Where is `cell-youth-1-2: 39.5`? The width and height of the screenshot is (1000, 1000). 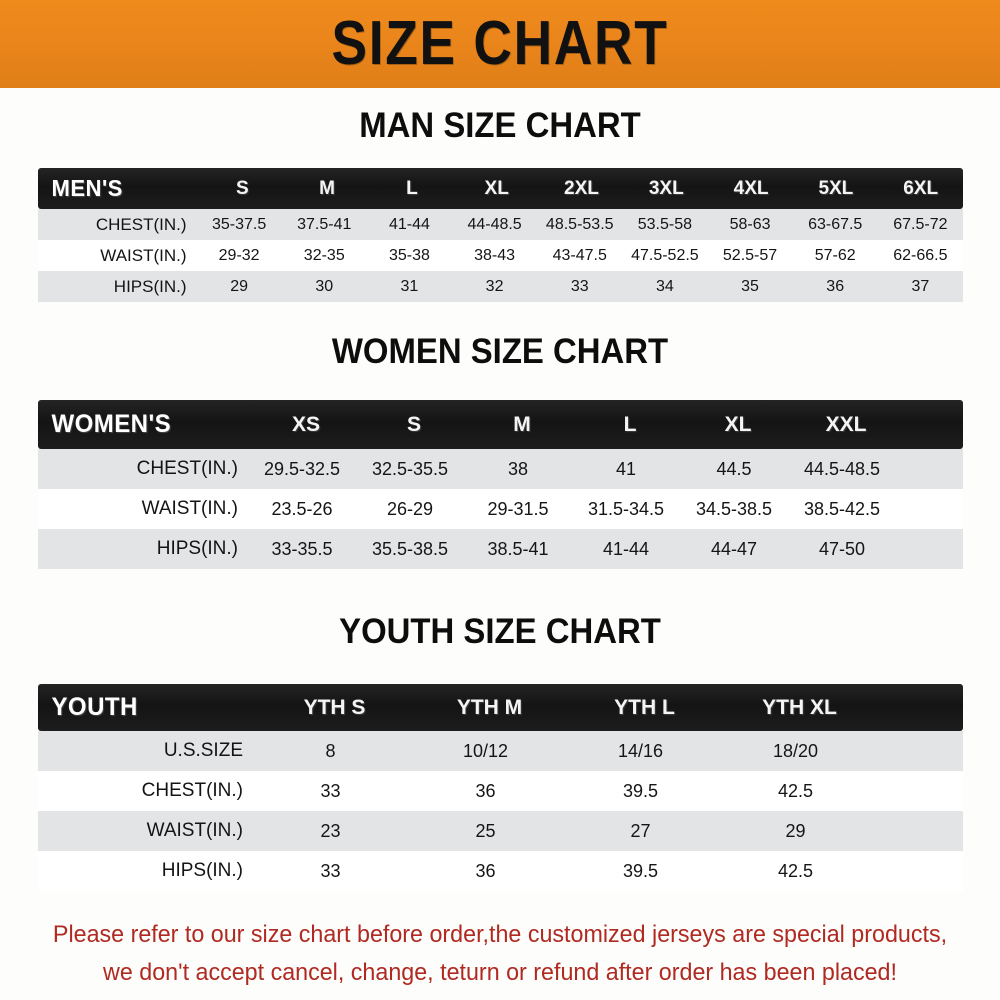 cell-youth-1-2: 39.5 is located at coordinates (640, 790).